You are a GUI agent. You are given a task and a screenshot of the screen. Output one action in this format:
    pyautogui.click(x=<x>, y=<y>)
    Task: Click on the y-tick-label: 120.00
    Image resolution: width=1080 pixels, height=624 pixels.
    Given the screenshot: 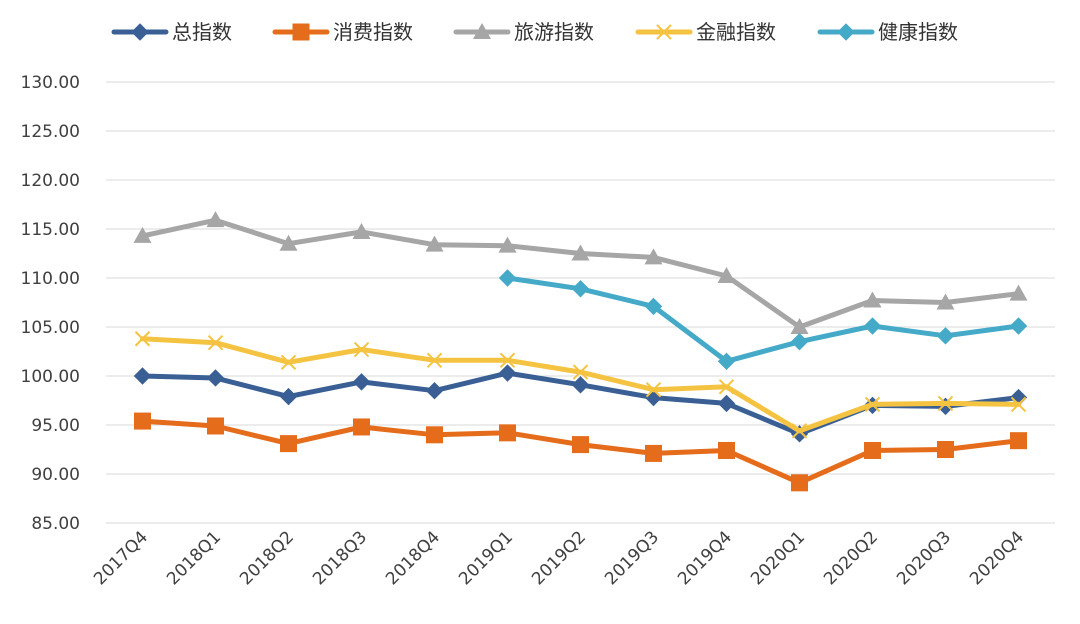 What is the action you would take?
    pyautogui.click(x=50, y=181)
    